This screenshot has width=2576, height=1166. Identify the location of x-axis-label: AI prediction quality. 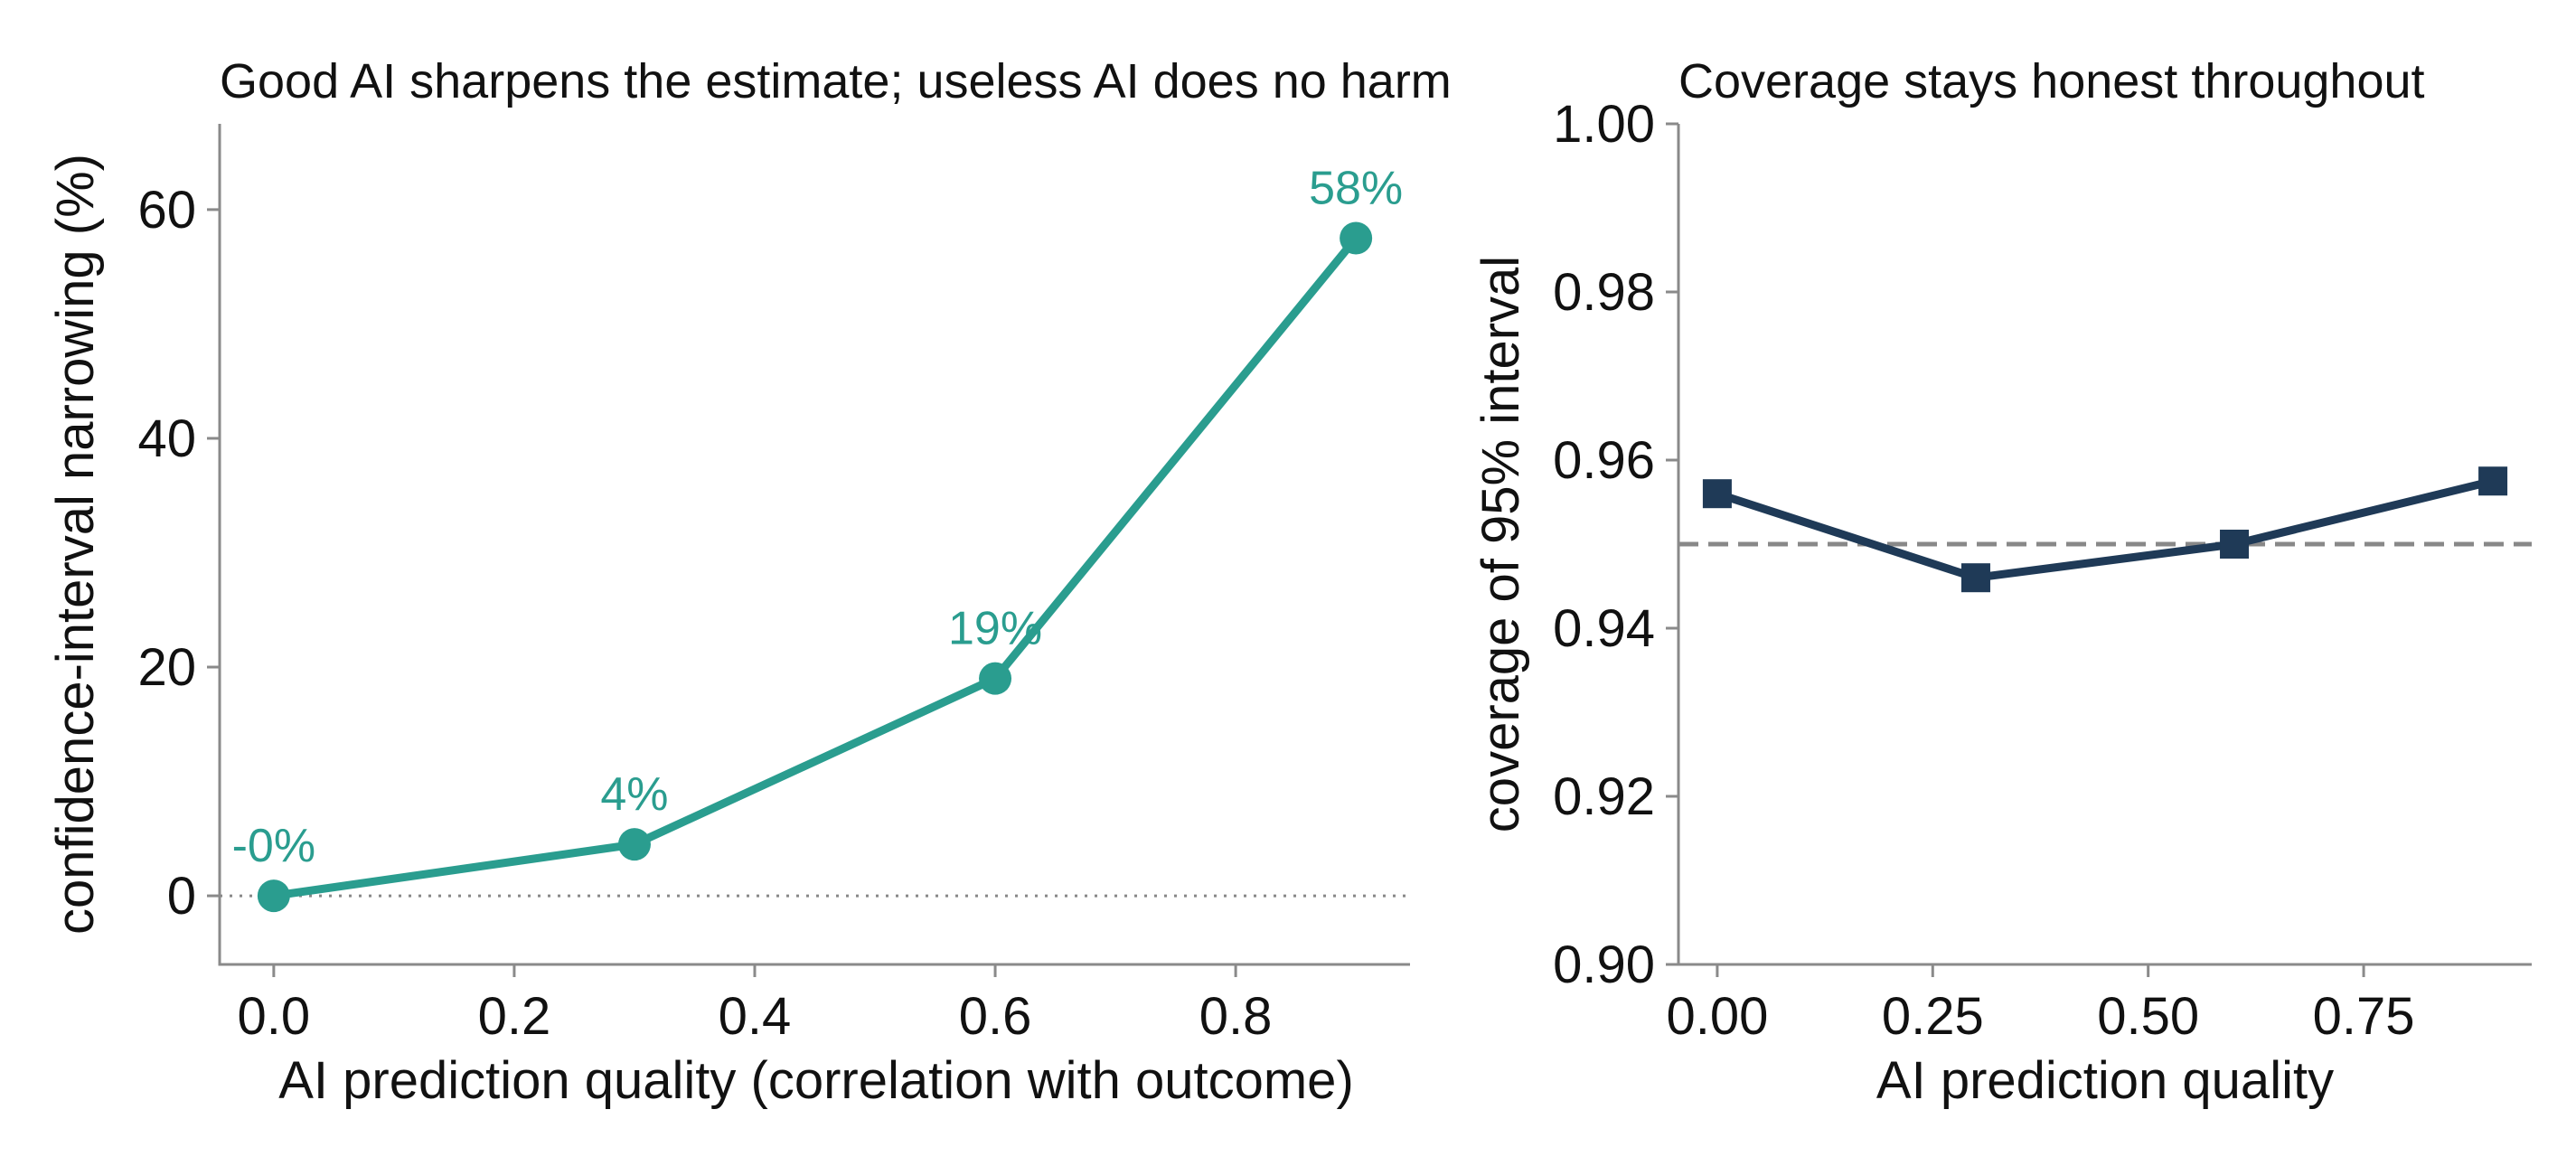
(2105, 1081).